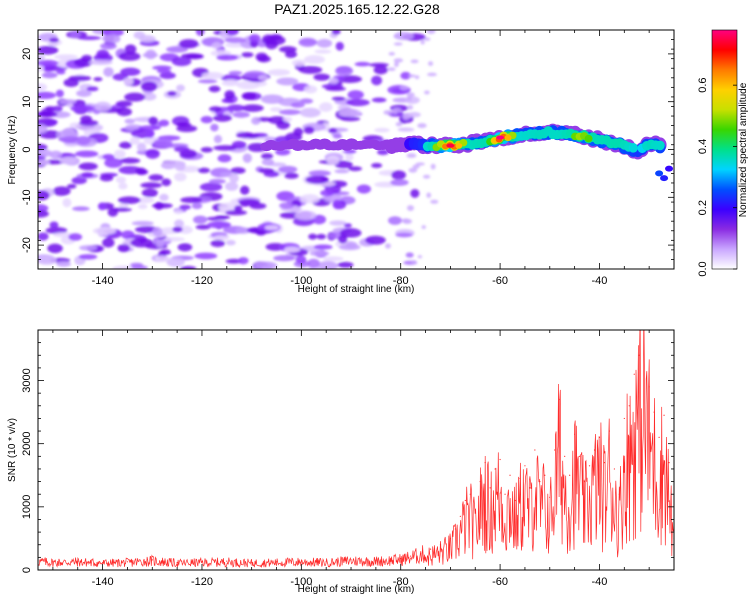  What do you see at coordinates (500, 137) in the screenshot?
I see `ridge-peak` at bounding box center [500, 137].